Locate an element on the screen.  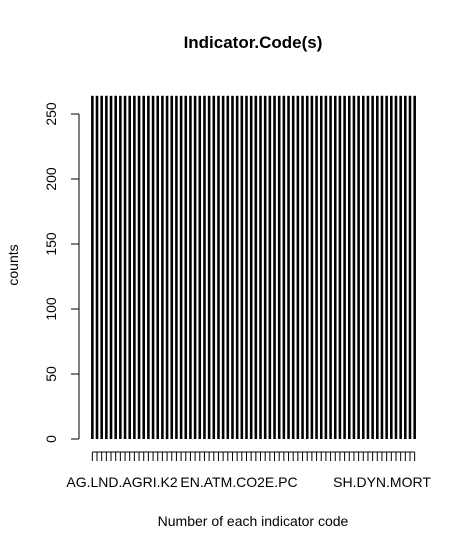
y-tick-label: 50 is located at coordinates (51, 374).